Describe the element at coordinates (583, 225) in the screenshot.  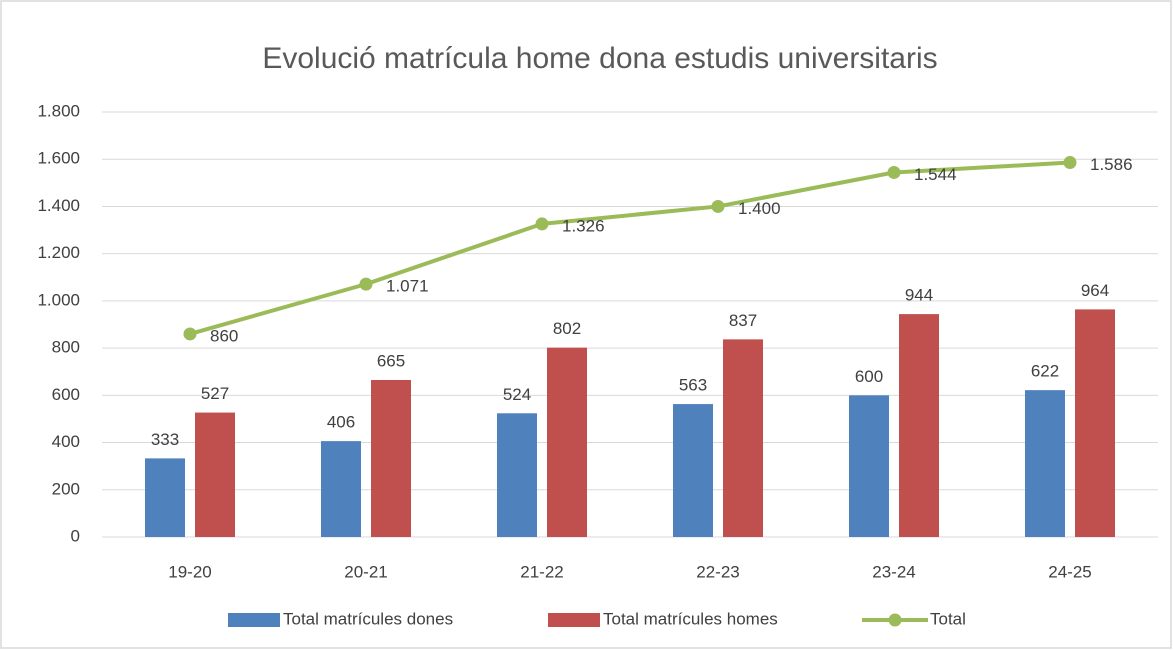
I see `data-label: 1.326` at that location.